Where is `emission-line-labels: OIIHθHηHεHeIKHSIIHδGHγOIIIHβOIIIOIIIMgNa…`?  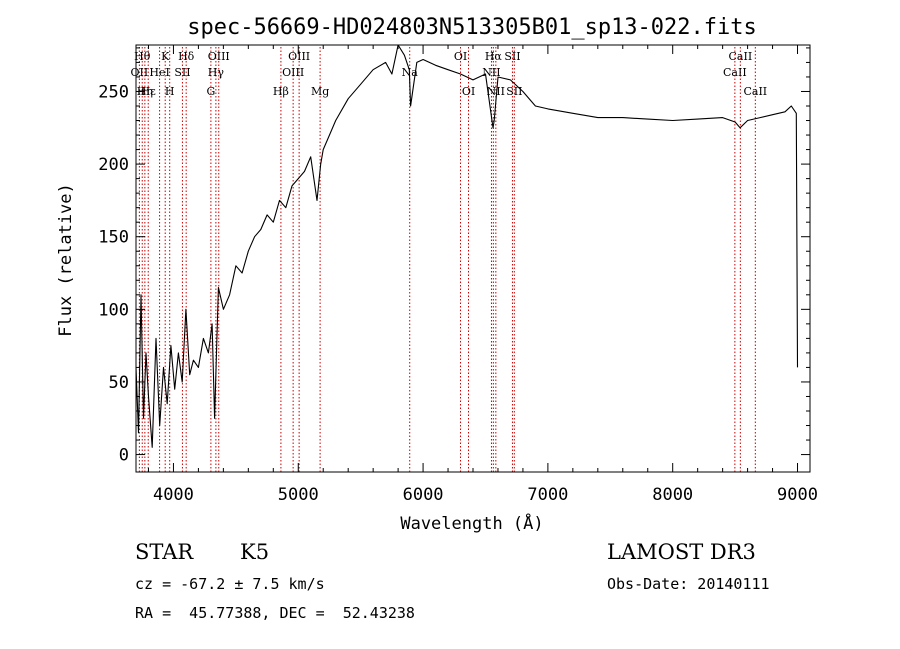 emission-line-labels: OIIHθHηHεHeIKHSIIHδGHγOIIIHβOIIIOIIIMgNa… is located at coordinates (449, 74).